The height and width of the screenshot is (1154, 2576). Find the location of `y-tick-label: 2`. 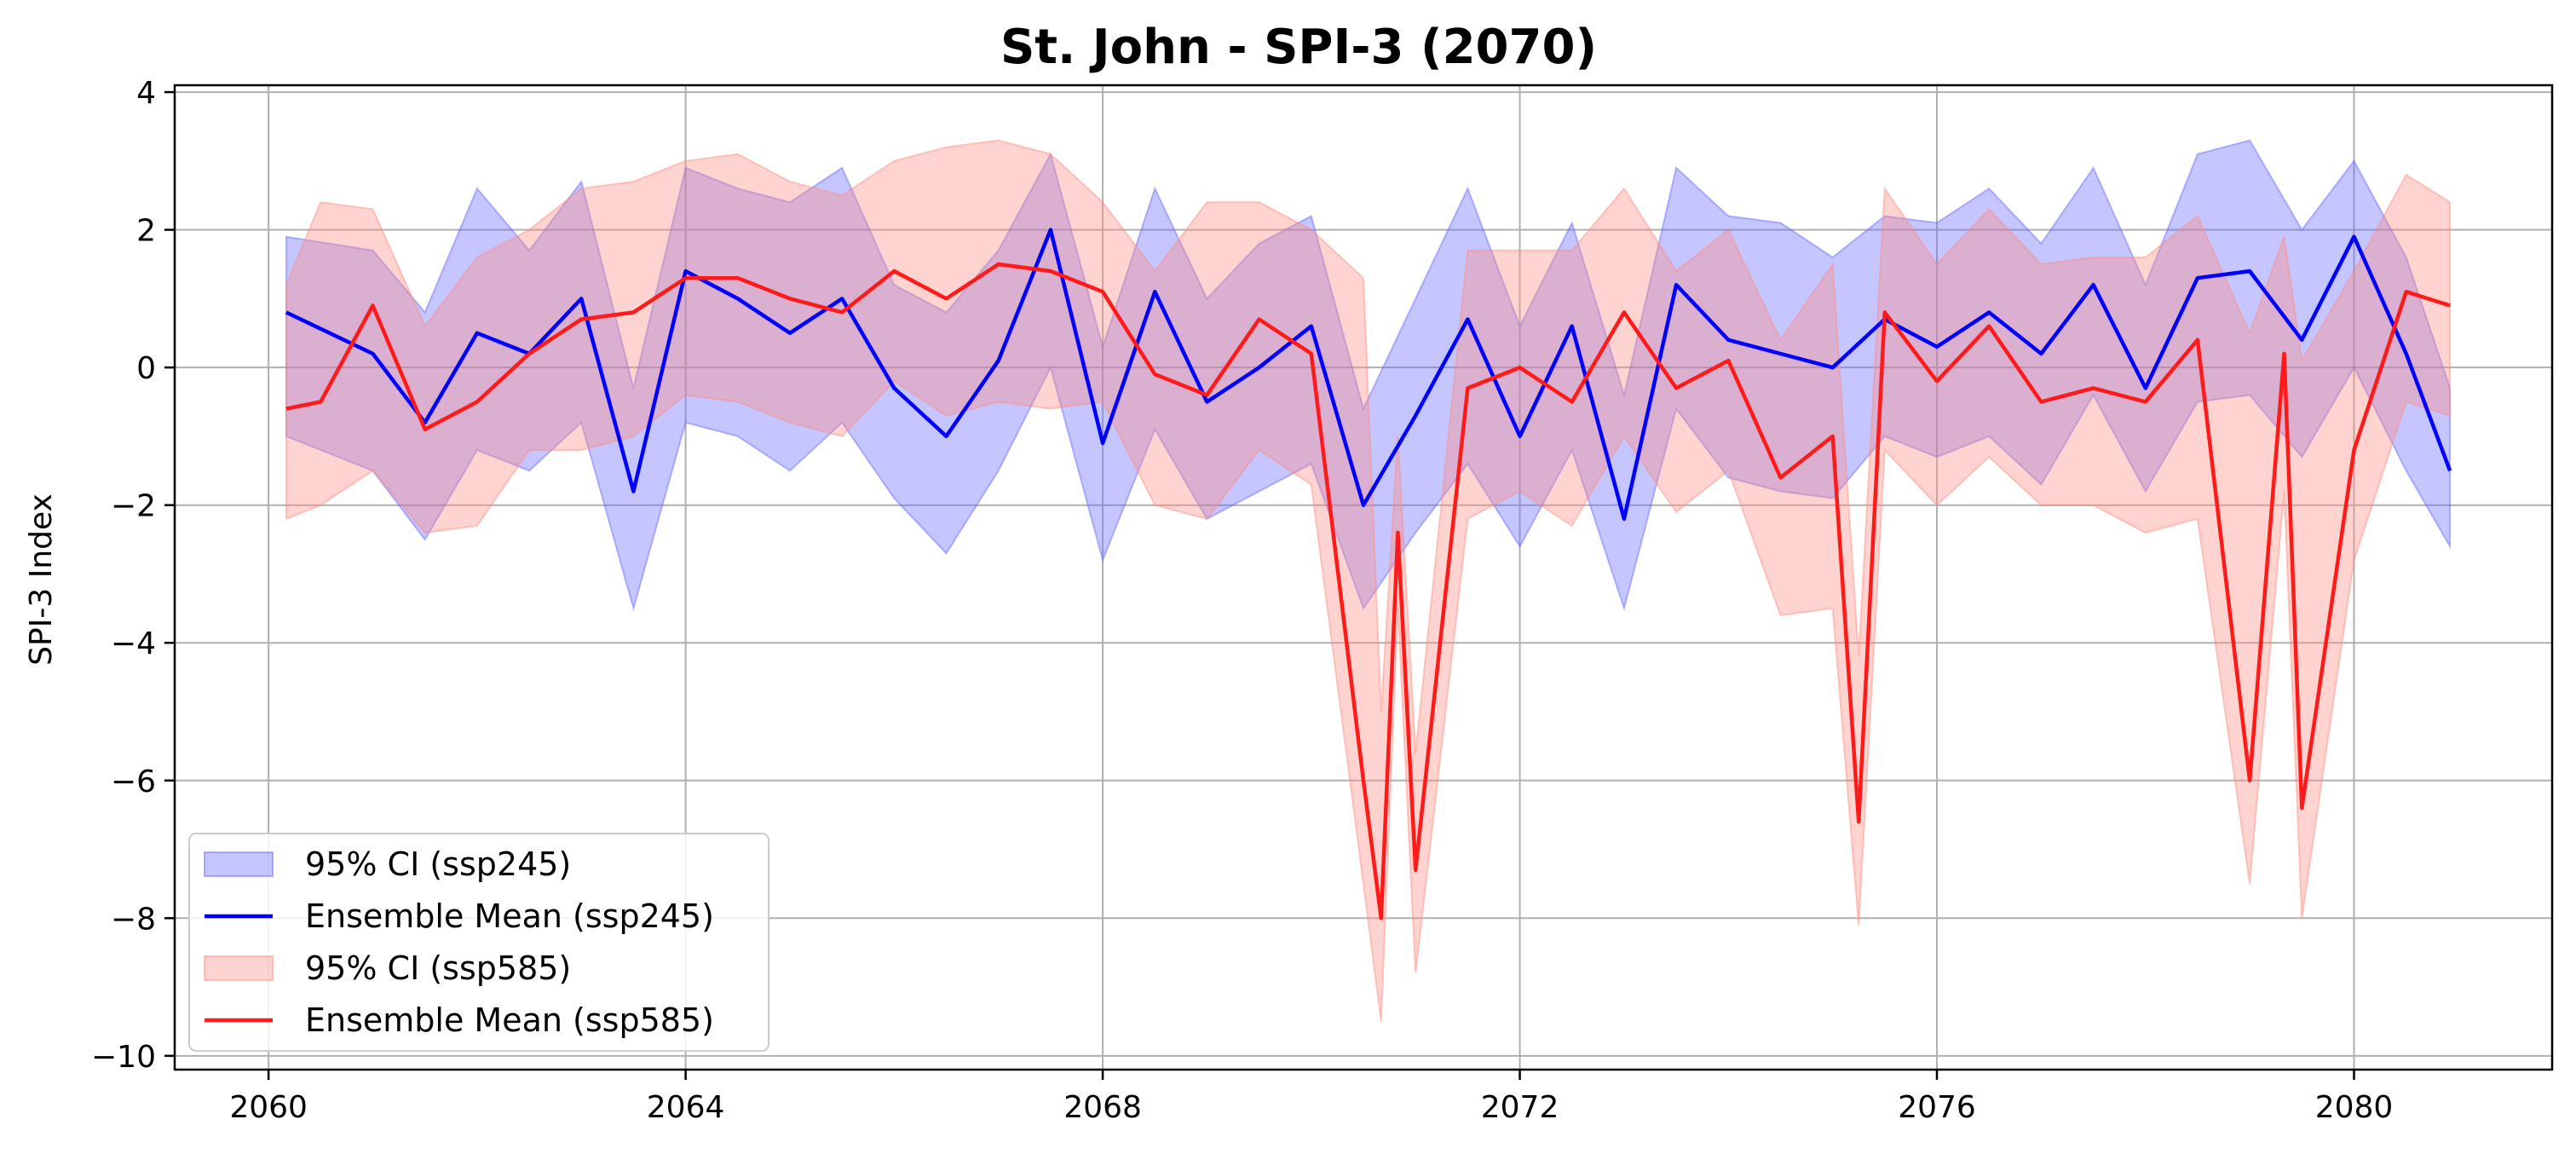

y-tick-label: 2 is located at coordinates (146, 232).